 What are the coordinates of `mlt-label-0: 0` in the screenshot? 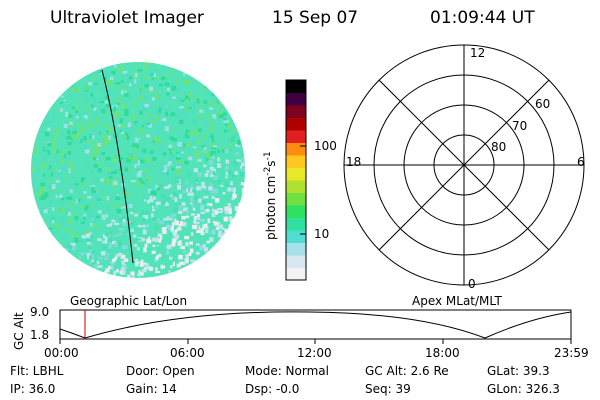 It's located at (472, 284).